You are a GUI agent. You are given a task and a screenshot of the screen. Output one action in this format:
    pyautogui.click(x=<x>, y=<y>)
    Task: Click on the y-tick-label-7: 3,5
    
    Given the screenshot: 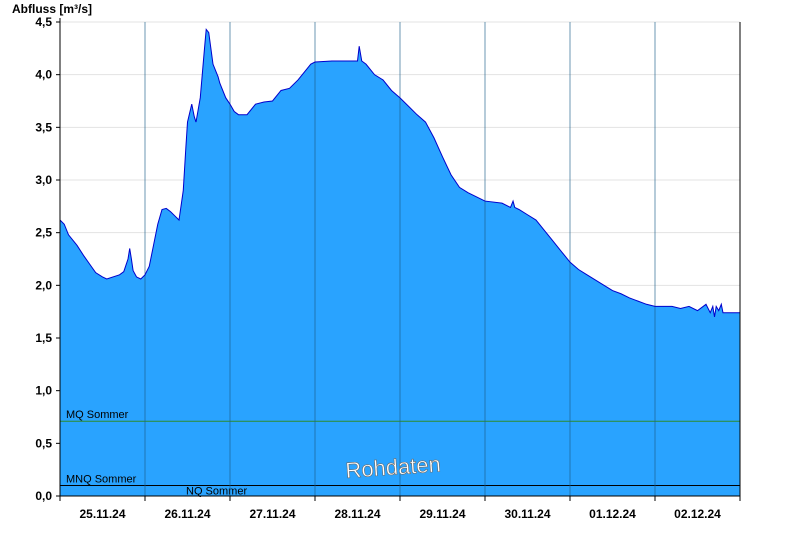 What is the action you would take?
    pyautogui.click(x=43, y=127)
    